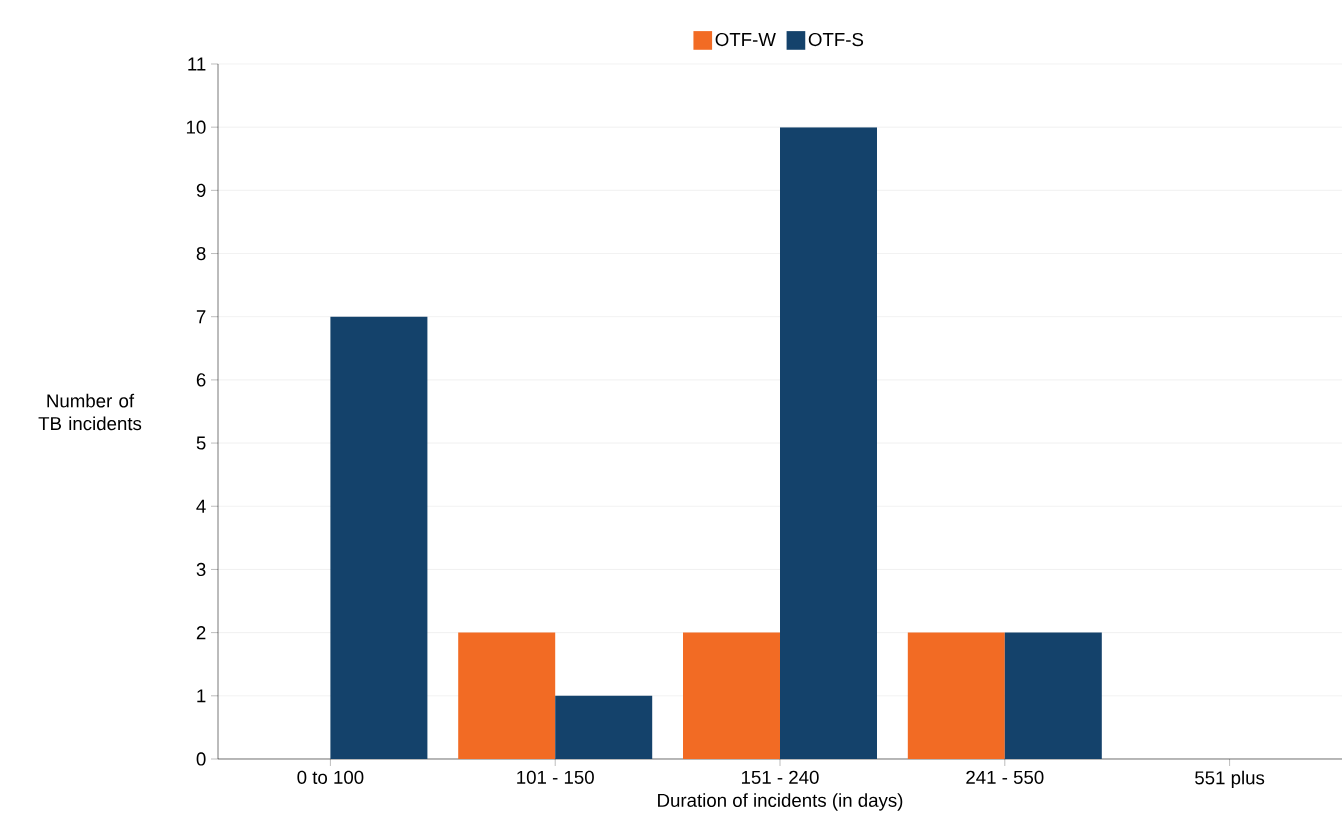 The image size is (1342, 823). I want to click on y-tick-label: 4, so click(201, 506).